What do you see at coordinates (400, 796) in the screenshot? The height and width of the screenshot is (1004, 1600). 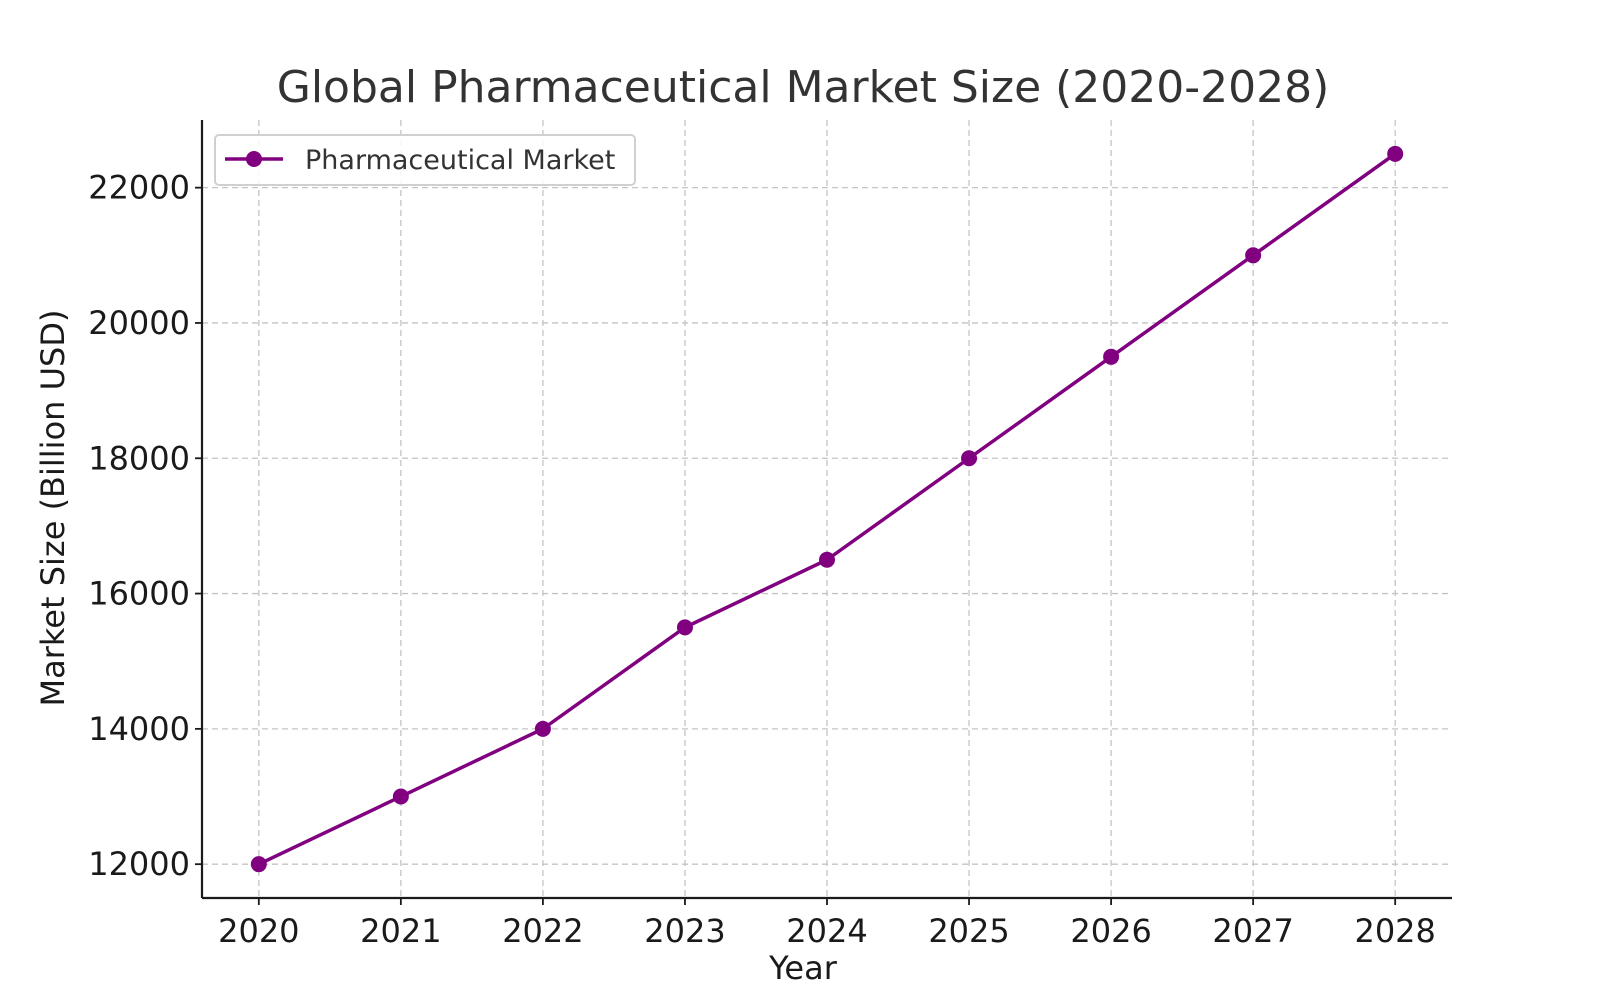 I see `data-point-2021` at bounding box center [400, 796].